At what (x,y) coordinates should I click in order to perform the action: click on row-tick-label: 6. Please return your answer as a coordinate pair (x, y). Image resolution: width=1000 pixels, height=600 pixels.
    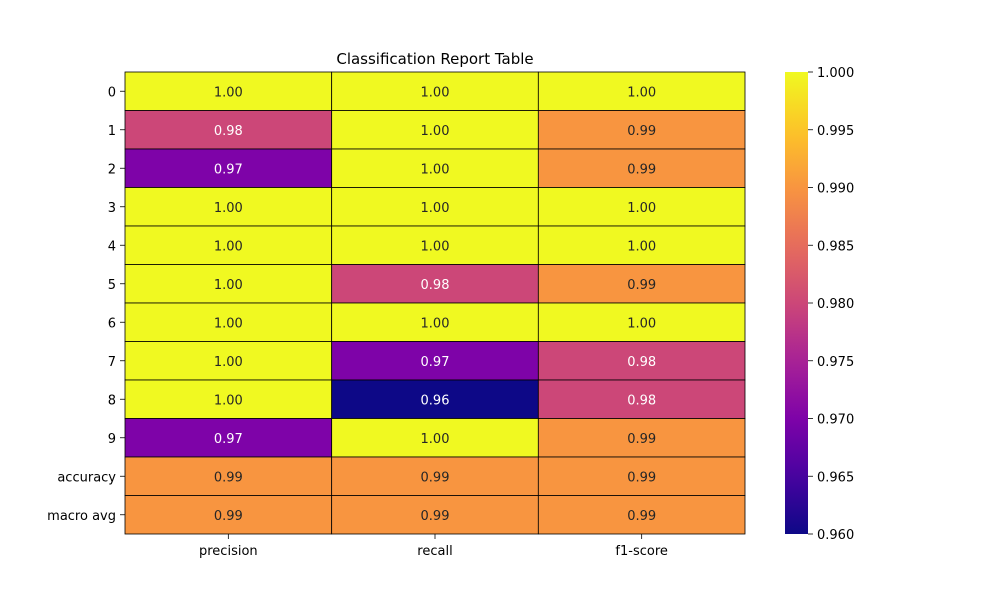
    Looking at the image, I should click on (112, 323).